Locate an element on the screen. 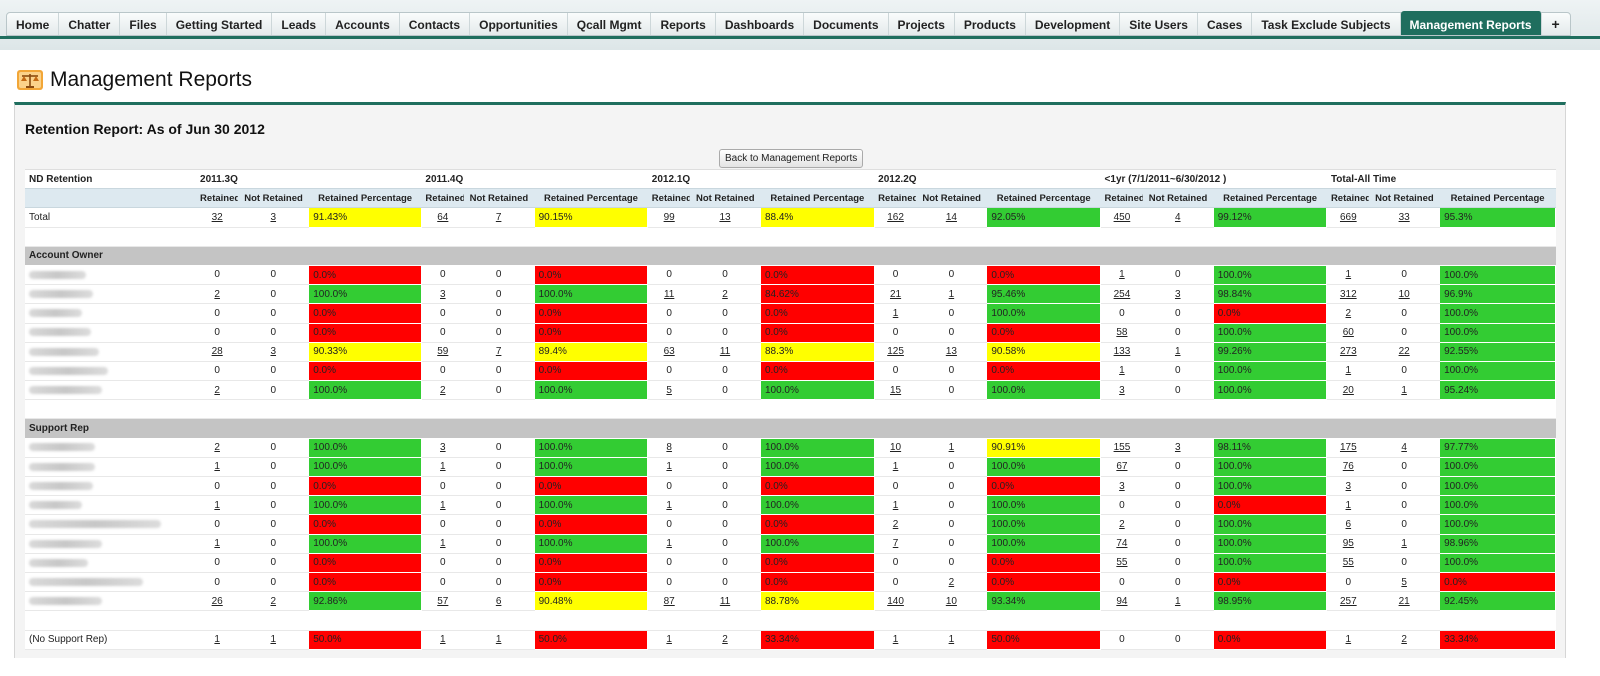 The width and height of the screenshot is (1600, 676). retained-count: 254 is located at coordinates (1122, 294).